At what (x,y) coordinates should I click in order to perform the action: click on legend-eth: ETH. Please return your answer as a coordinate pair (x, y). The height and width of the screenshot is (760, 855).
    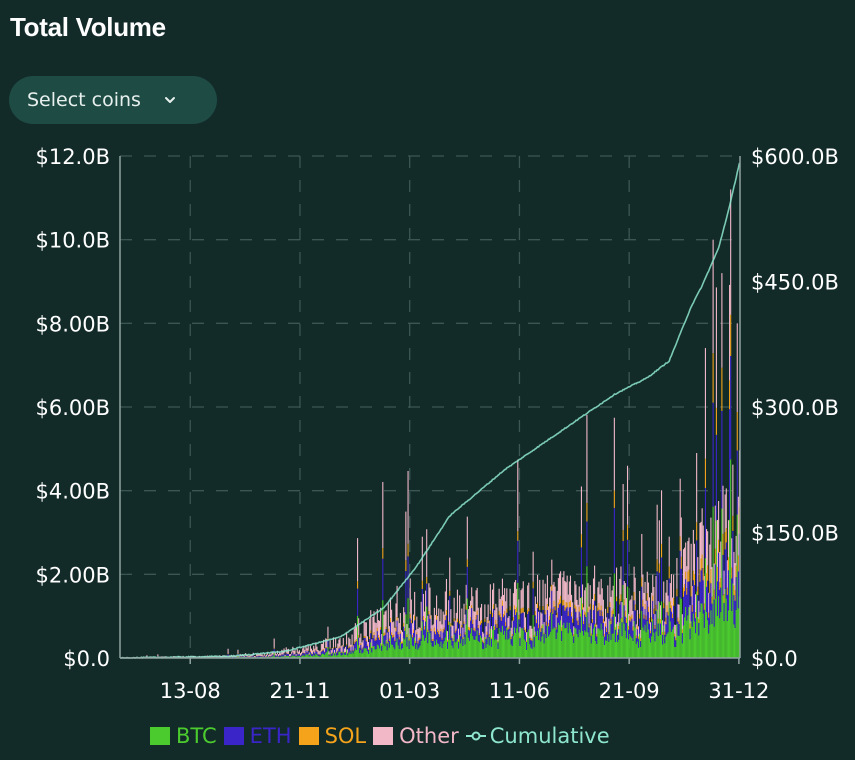
    Looking at the image, I should click on (257, 736).